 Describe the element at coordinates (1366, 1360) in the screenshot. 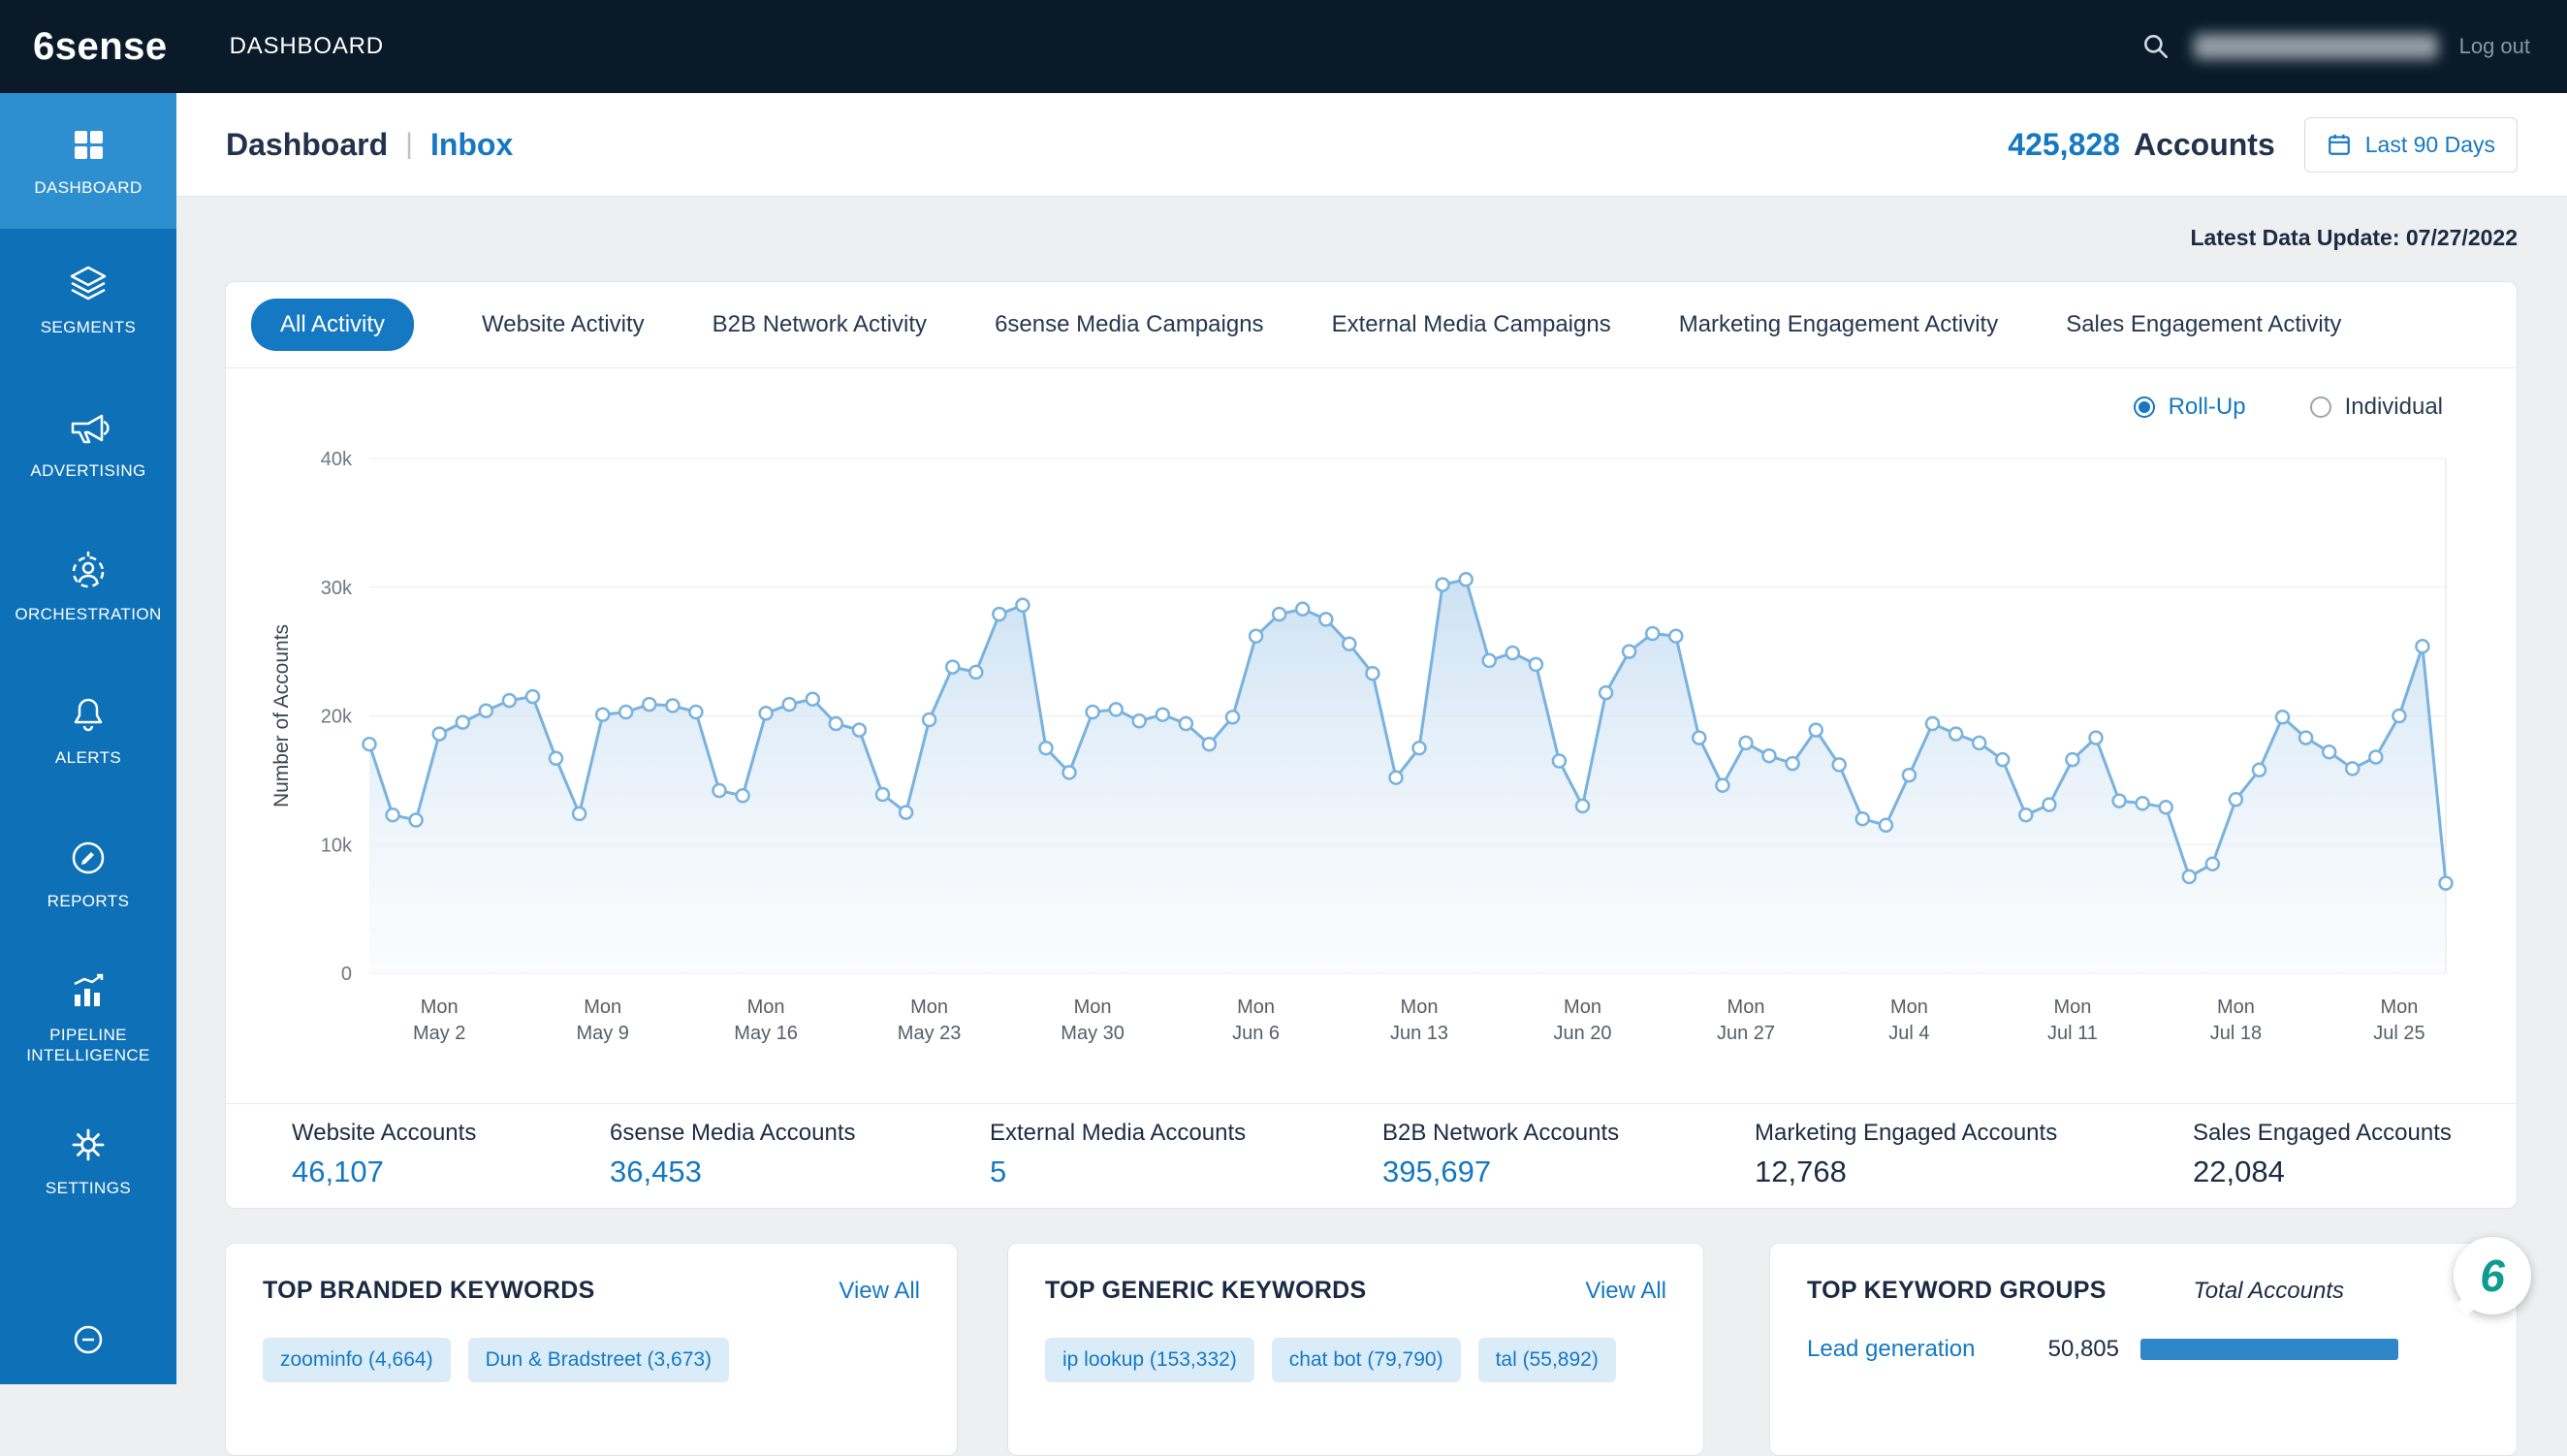

I see `keyword-chip: chat bot (79,790)` at that location.